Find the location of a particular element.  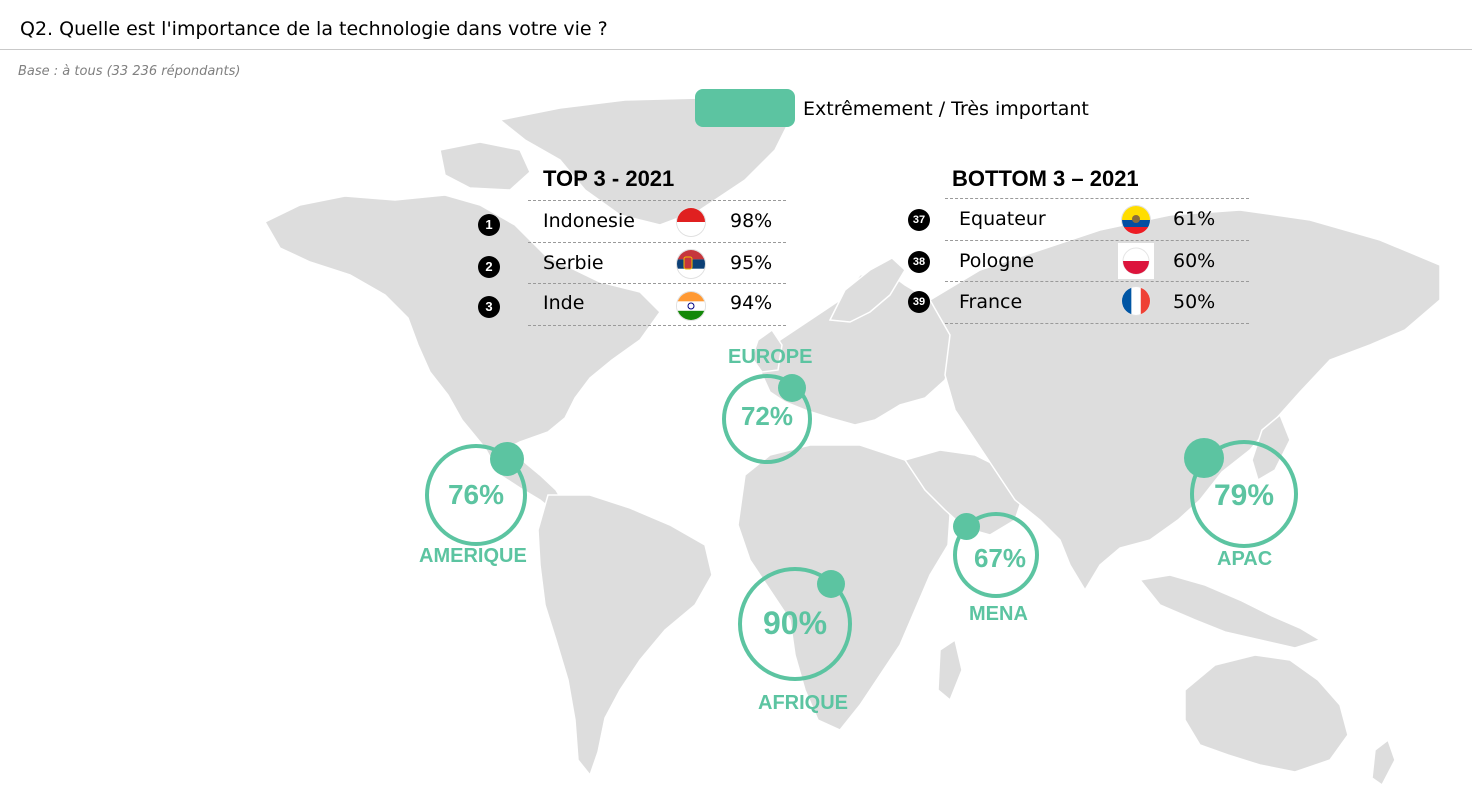

region-mena-label: MENA is located at coordinates (998, 614).